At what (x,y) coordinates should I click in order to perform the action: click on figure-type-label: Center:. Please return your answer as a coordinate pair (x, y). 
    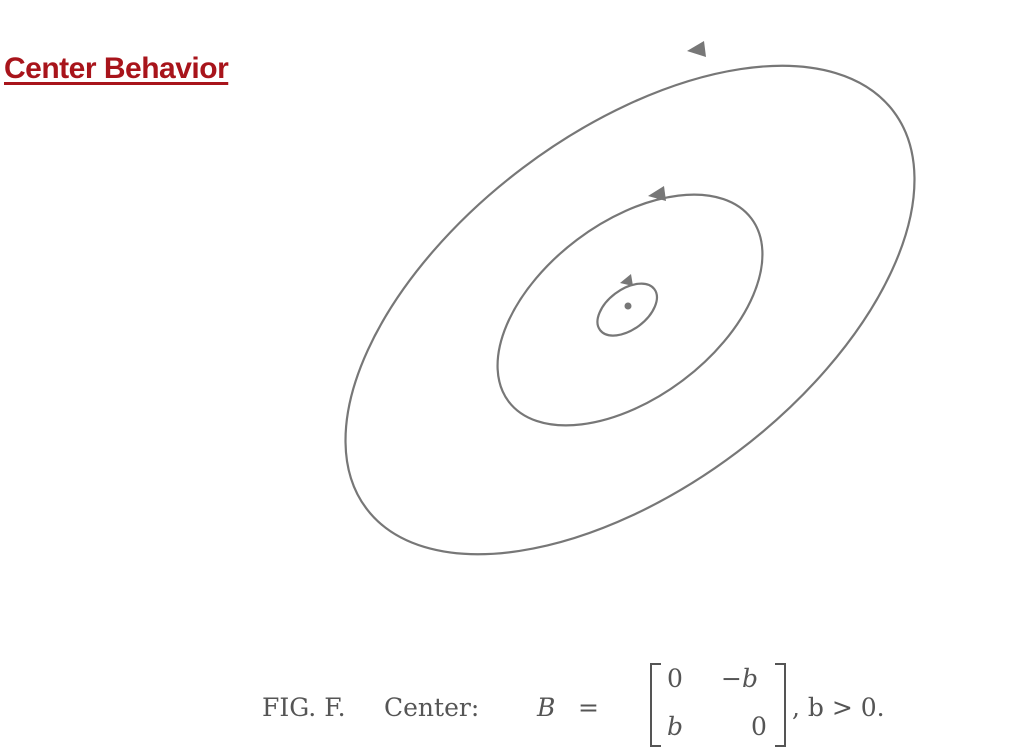
    Looking at the image, I should click on (432, 707).